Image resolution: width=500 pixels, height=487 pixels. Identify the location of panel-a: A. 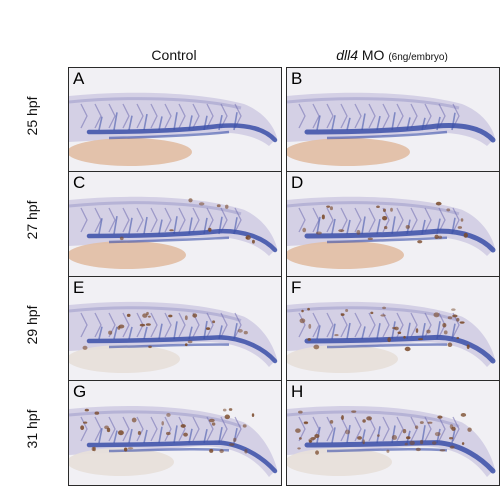
(175, 120).